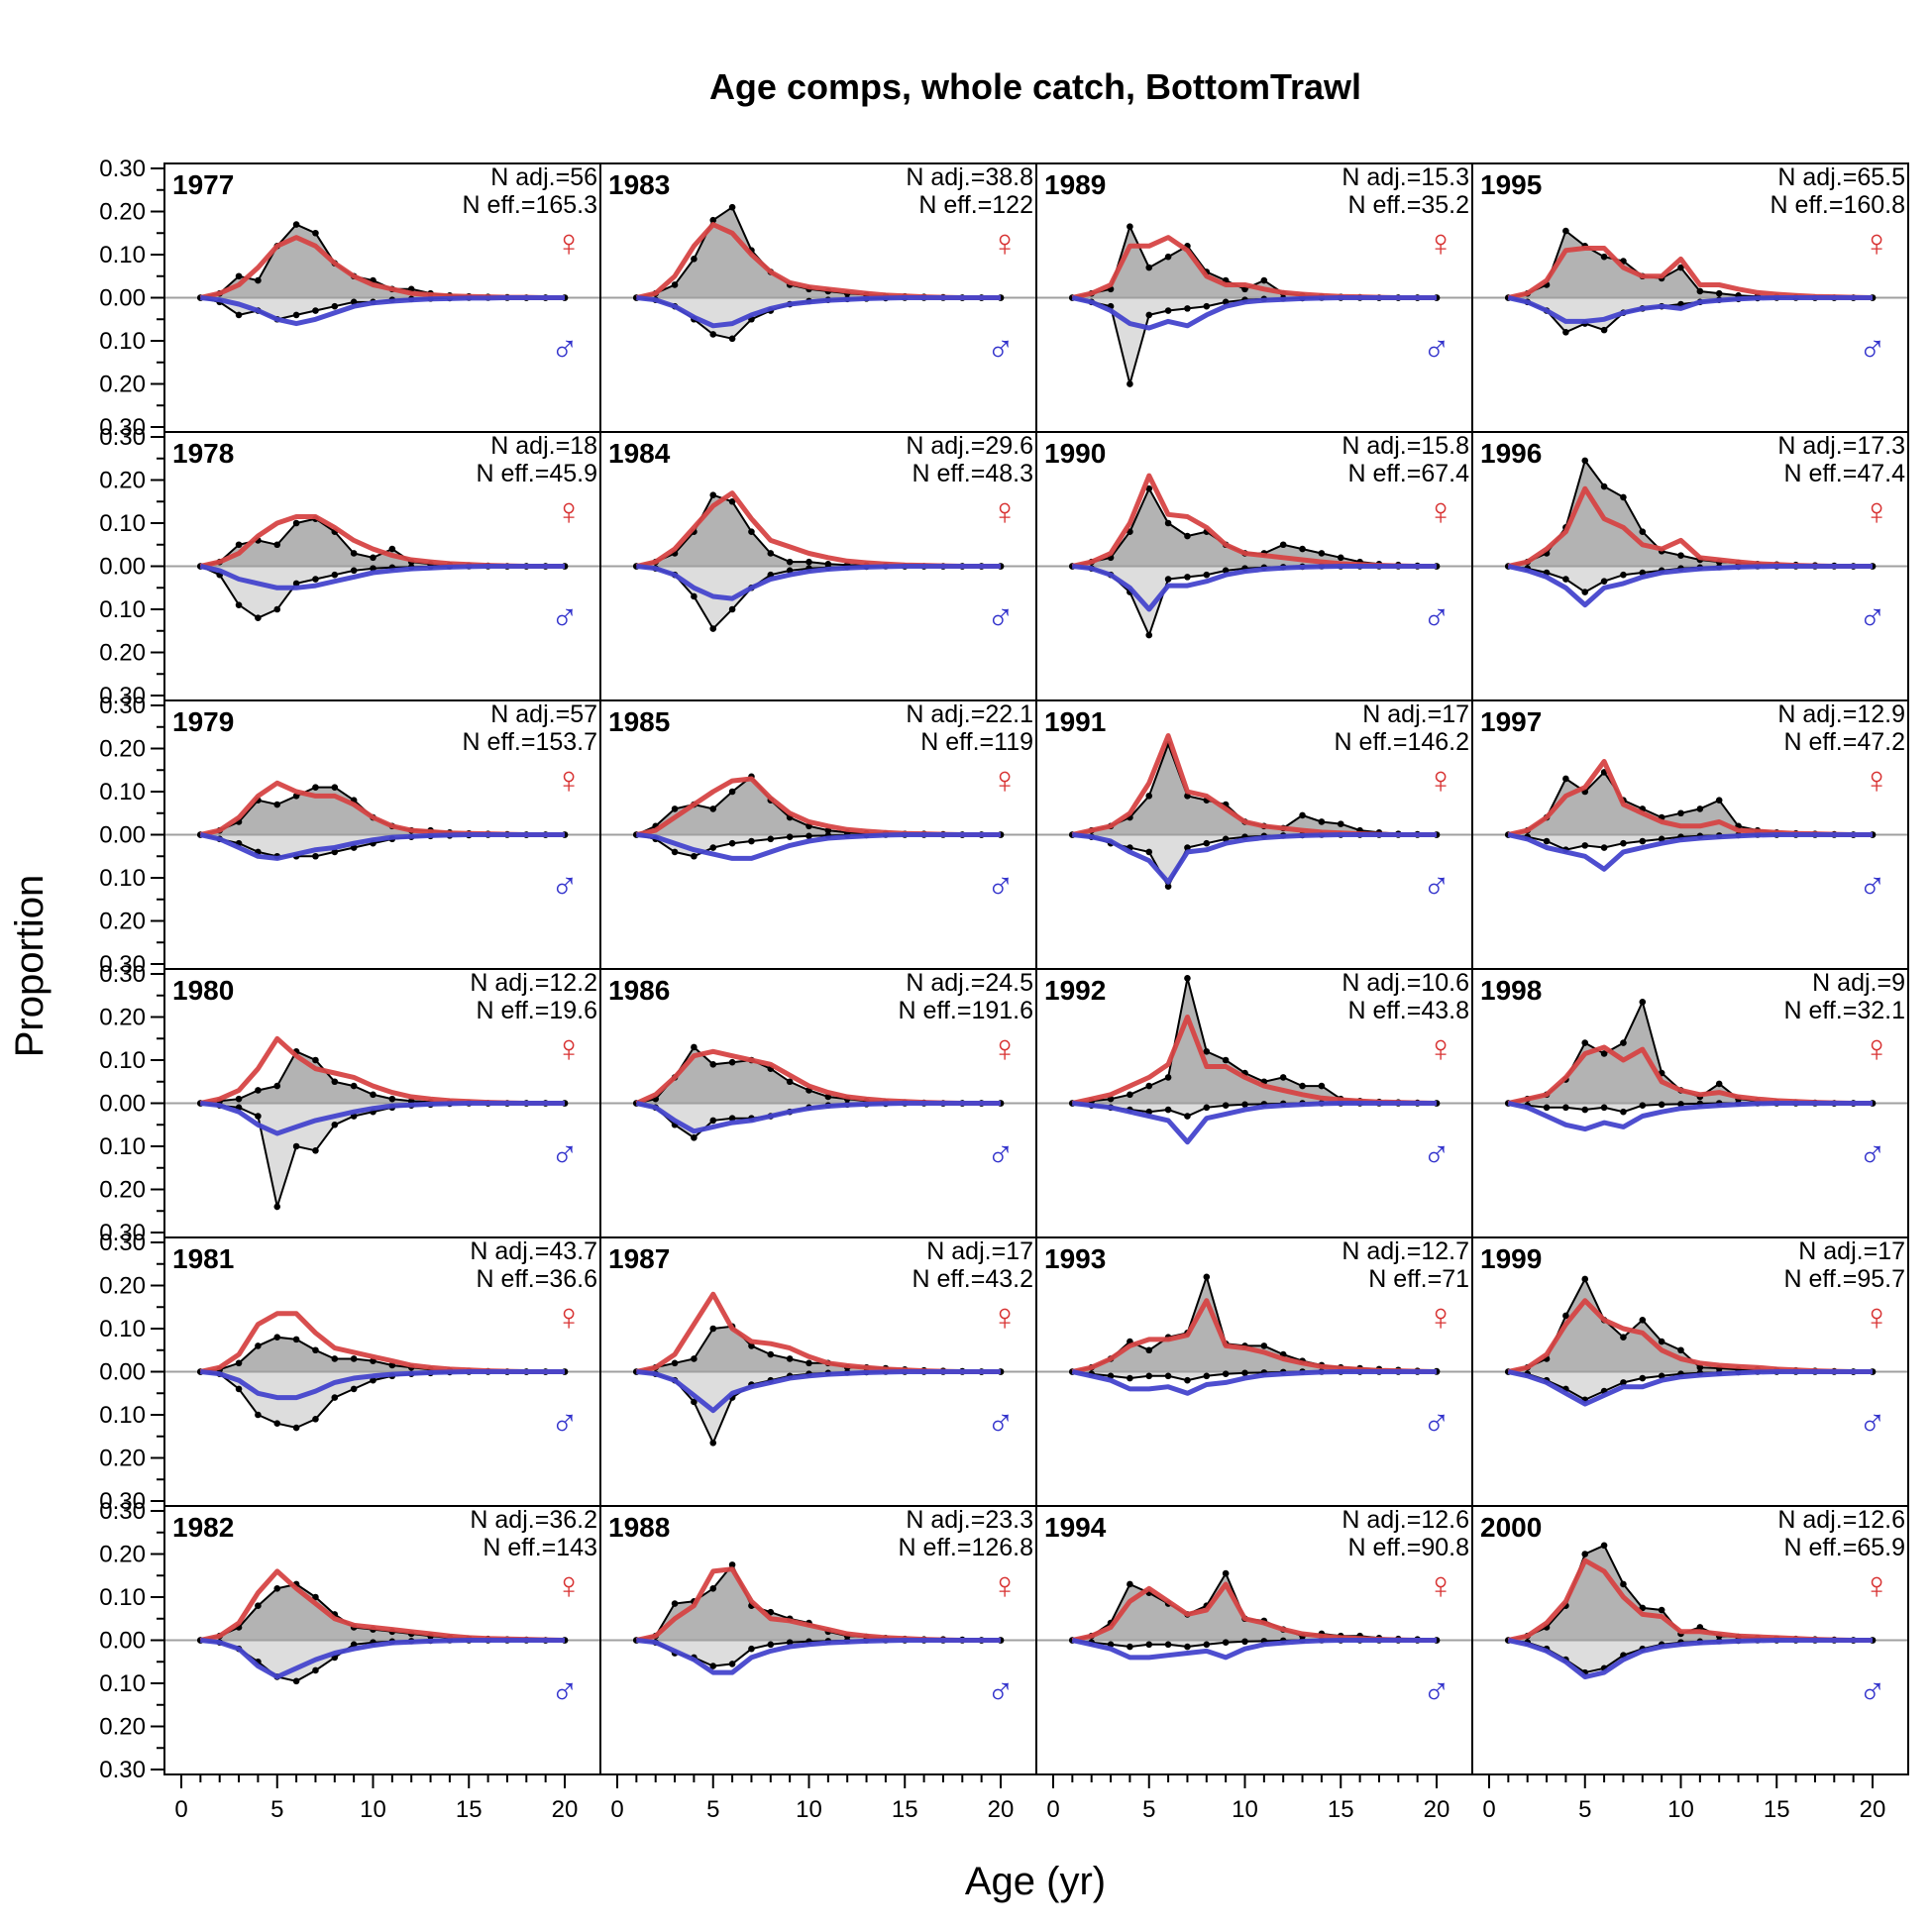 This screenshot has width=1932, height=1932. I want to click on panel-1977: 1977 N adj.=56N eff.=165.3♀♂, so click(382, 297).